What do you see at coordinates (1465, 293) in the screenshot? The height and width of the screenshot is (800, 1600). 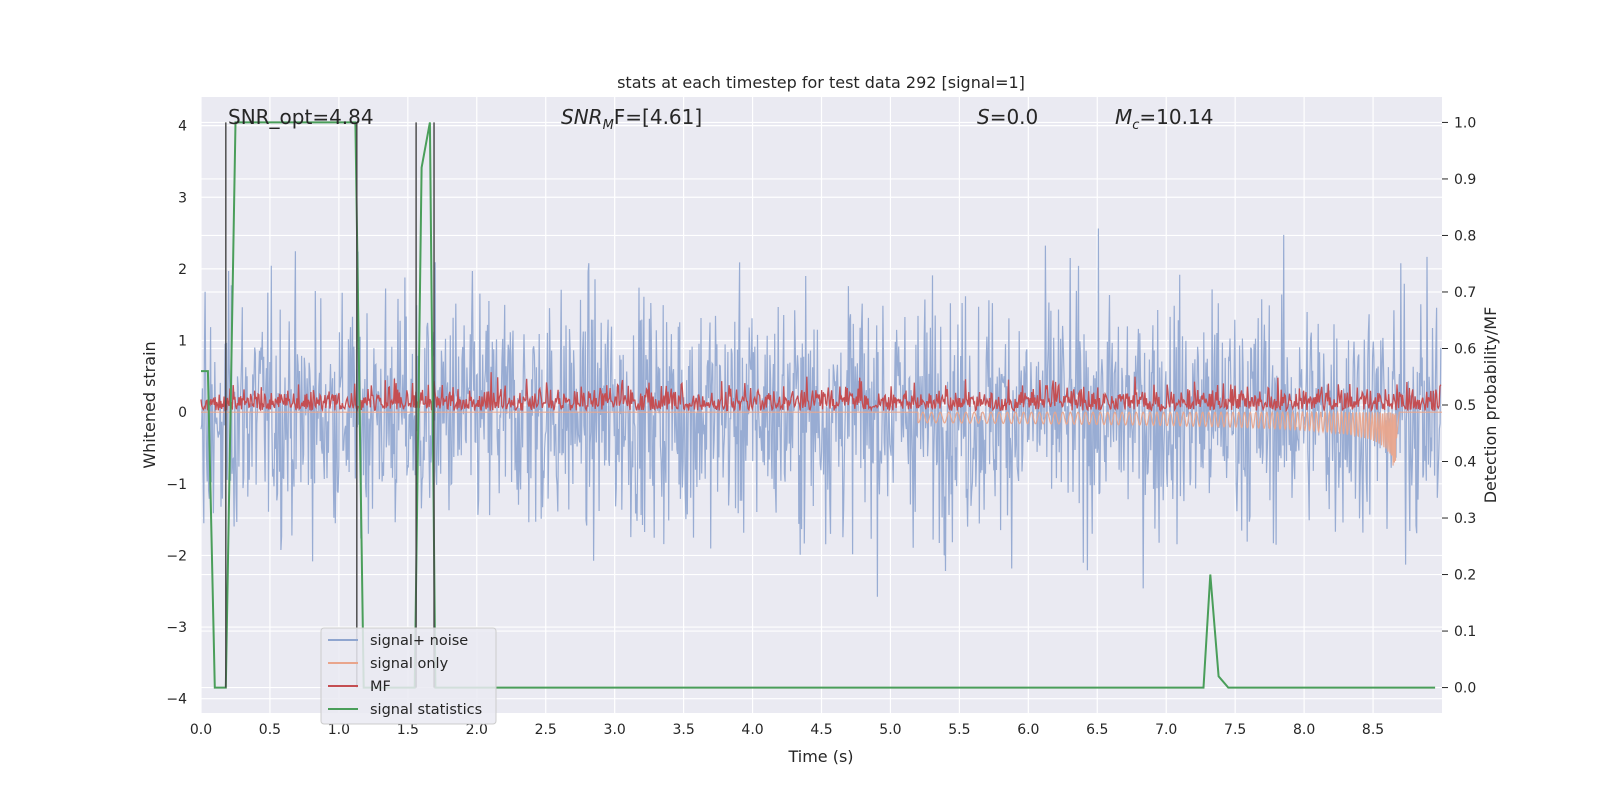 I see `y-right-tick-label: 0.7` at bounding box center [1465, 293].